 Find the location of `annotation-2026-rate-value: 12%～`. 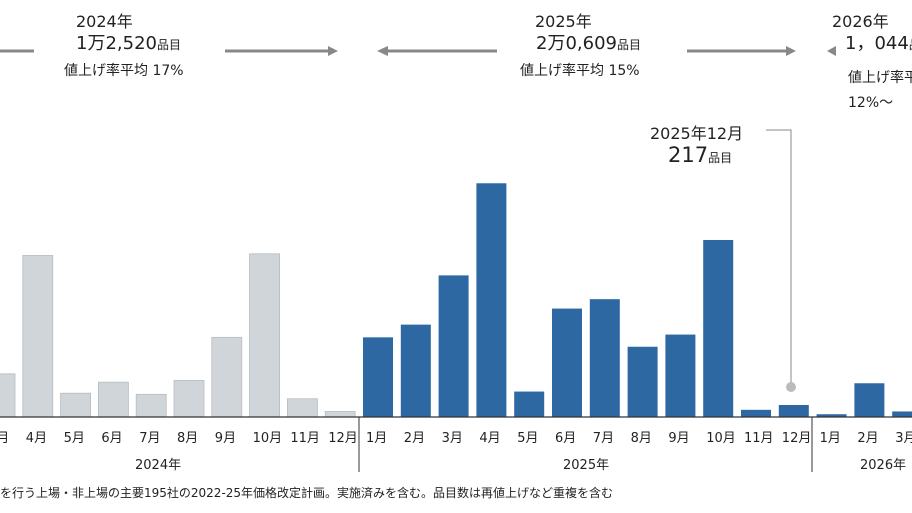

annotation-2026-rate-value: 12%～ is located at coordinates (871, 103).